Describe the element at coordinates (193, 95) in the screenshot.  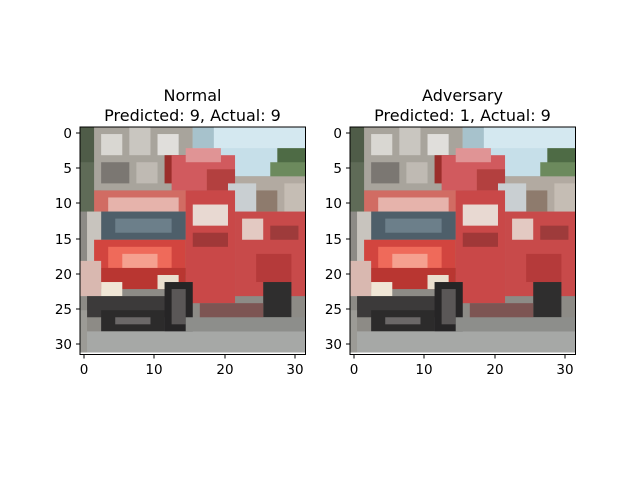
I see `panel-title-line1: Normal` at that location.